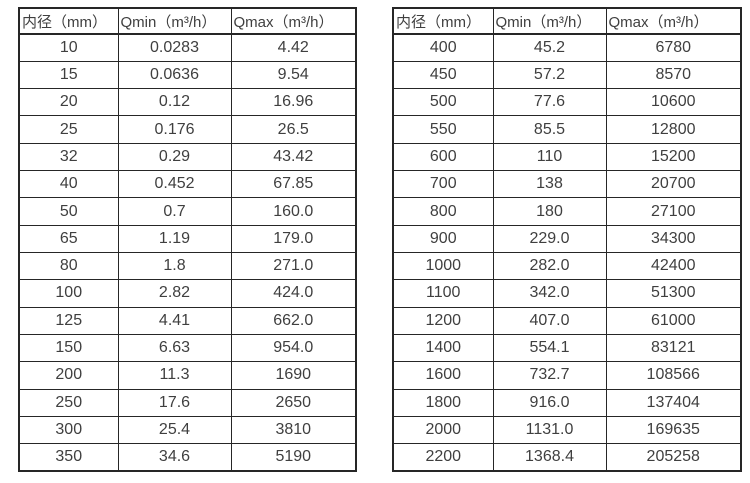 This screenshot has width=750, height=483. I want to click on table-row: 1100 342.0 51300, so click(567, 293).